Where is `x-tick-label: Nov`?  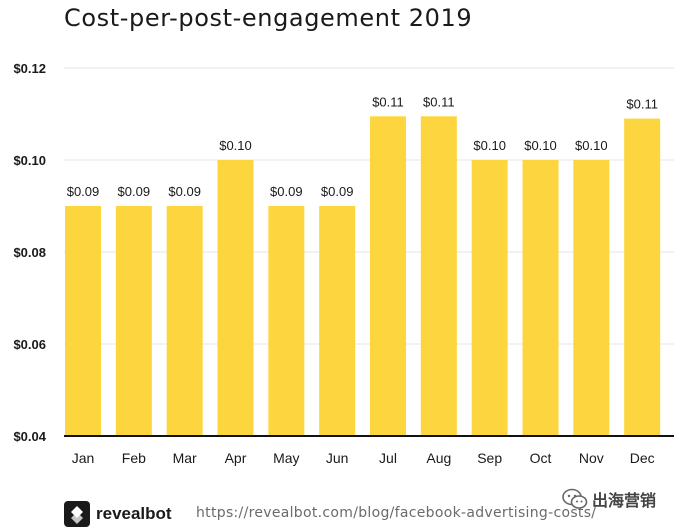
x-tick-label: Nov is located at coordinates (591, 458).